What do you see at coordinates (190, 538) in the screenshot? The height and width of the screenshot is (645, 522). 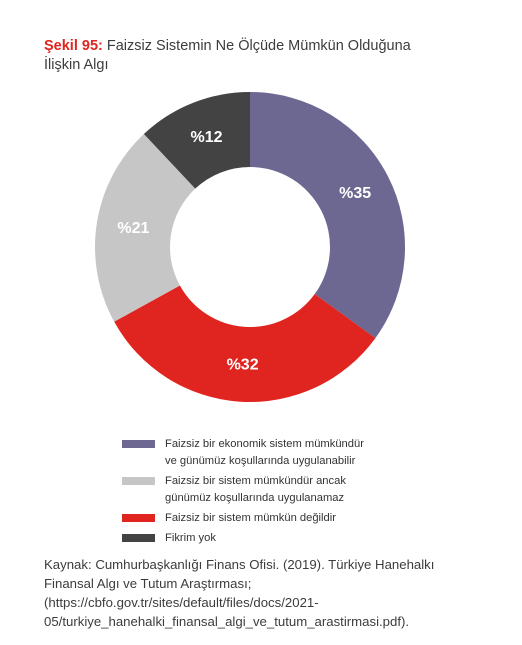 I see `legend-label: Fikrim yok` at bounding box center [190, 538].